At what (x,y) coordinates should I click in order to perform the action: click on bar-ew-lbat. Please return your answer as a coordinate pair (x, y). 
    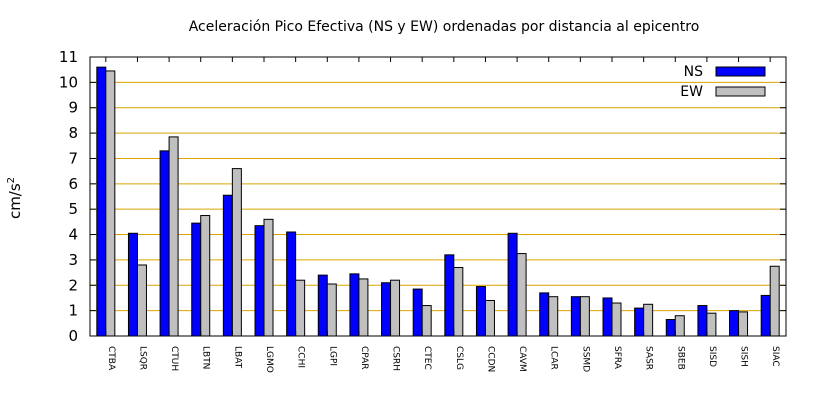
    Looking at the image, I should click on (236, 252).